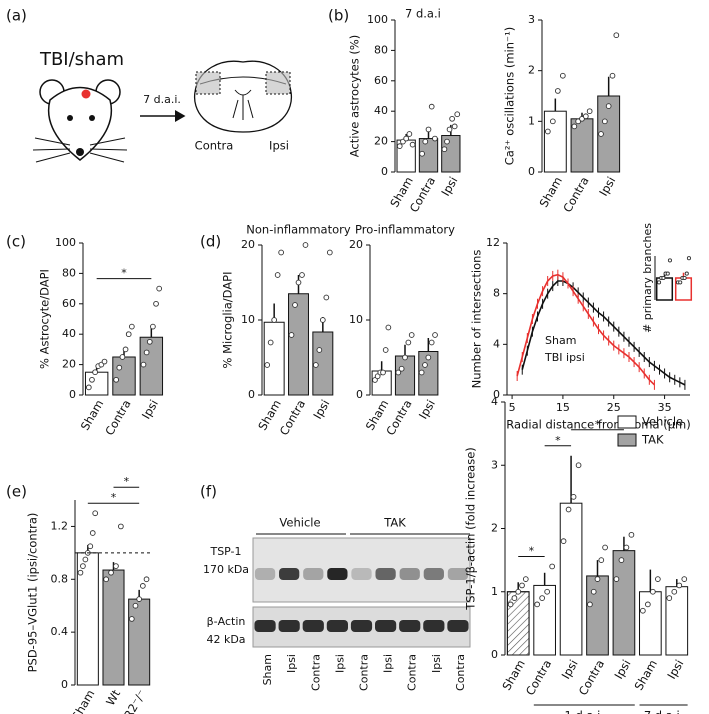  Describe the element at coordinates (405, 230) in the screenshot. I see `chart-title: Pro-inflammatory` at that location.